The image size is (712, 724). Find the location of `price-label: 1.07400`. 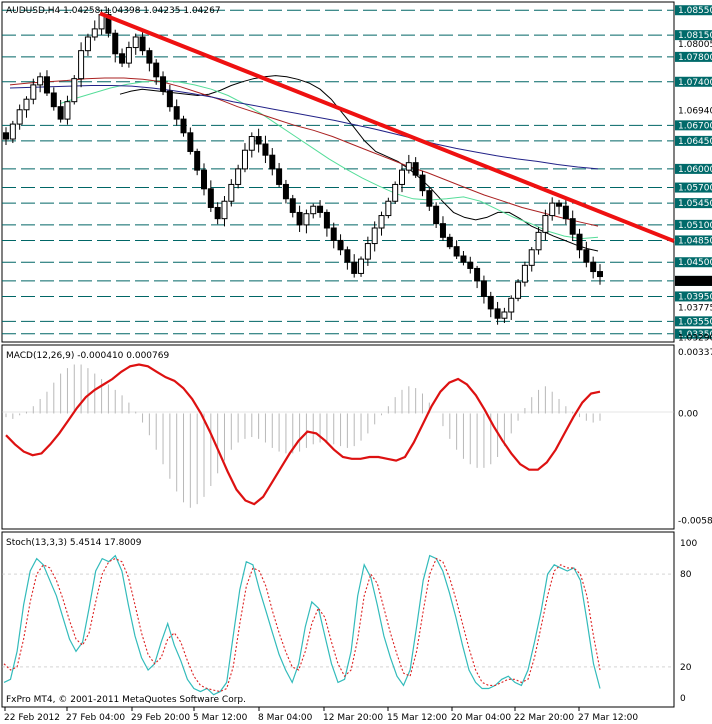

price-label: 1.07400 is located at coordinates (695, 83).